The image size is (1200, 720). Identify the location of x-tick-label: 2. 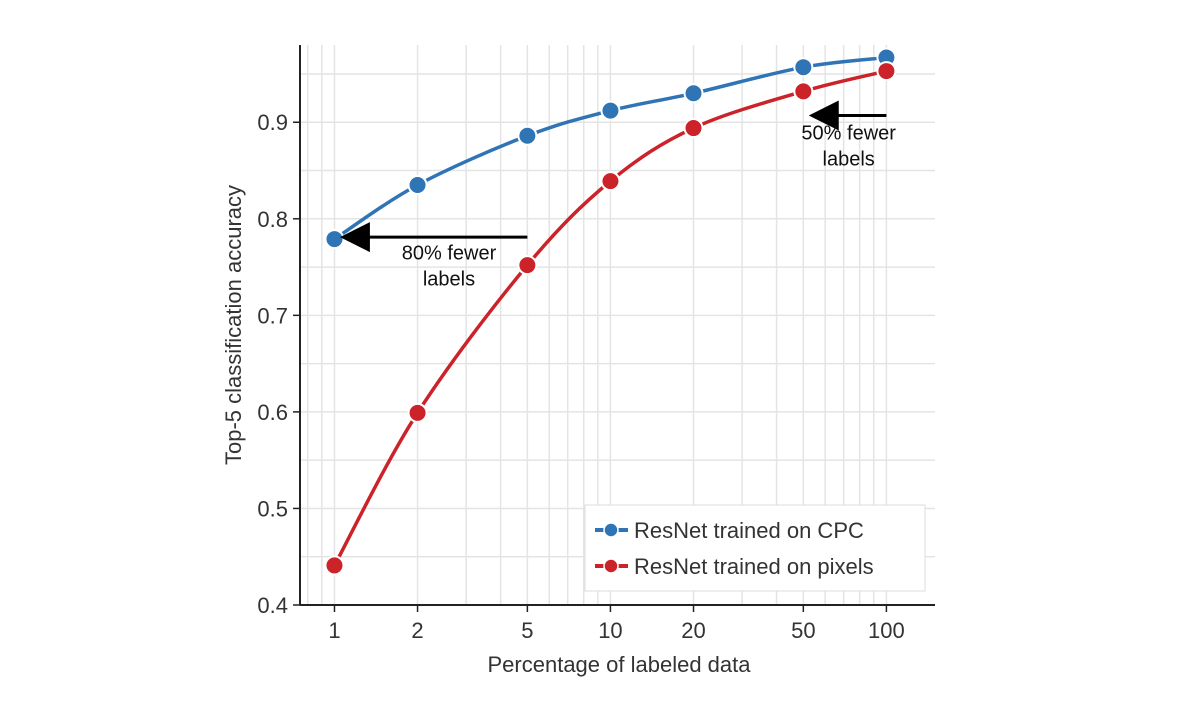
(417, 630).